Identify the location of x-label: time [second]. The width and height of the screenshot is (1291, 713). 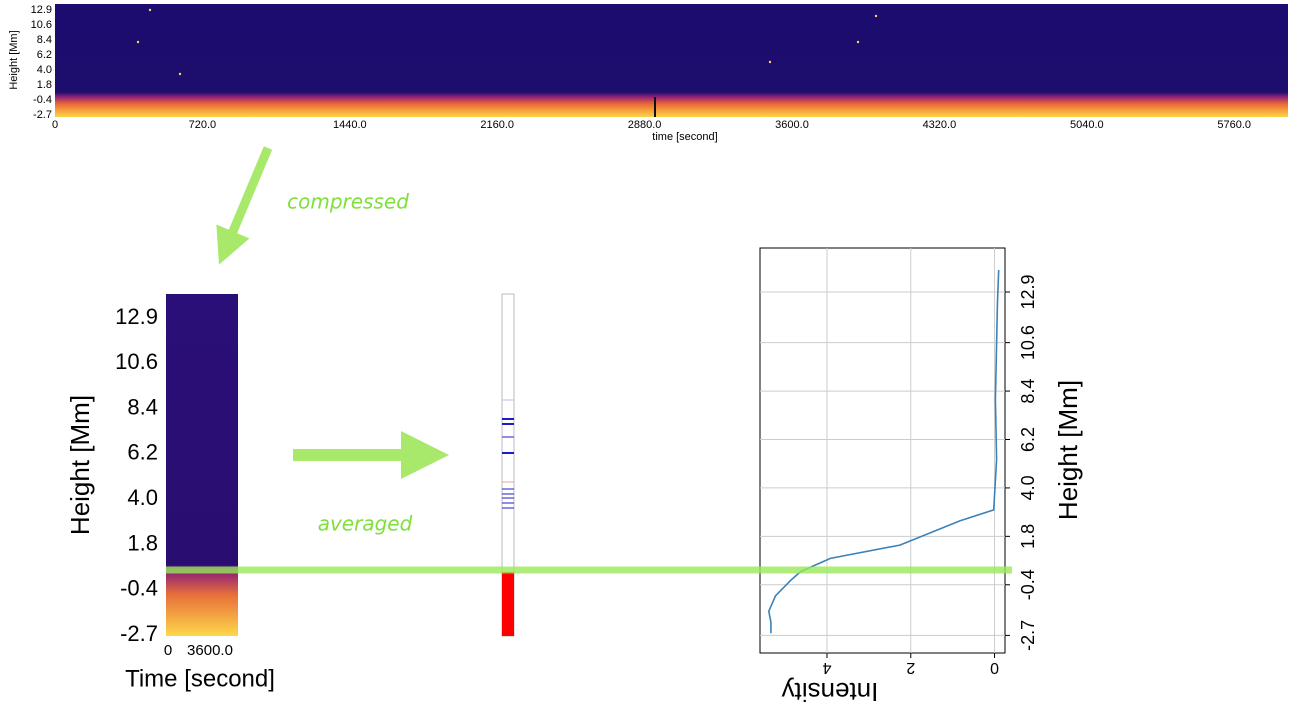
(684, 137).